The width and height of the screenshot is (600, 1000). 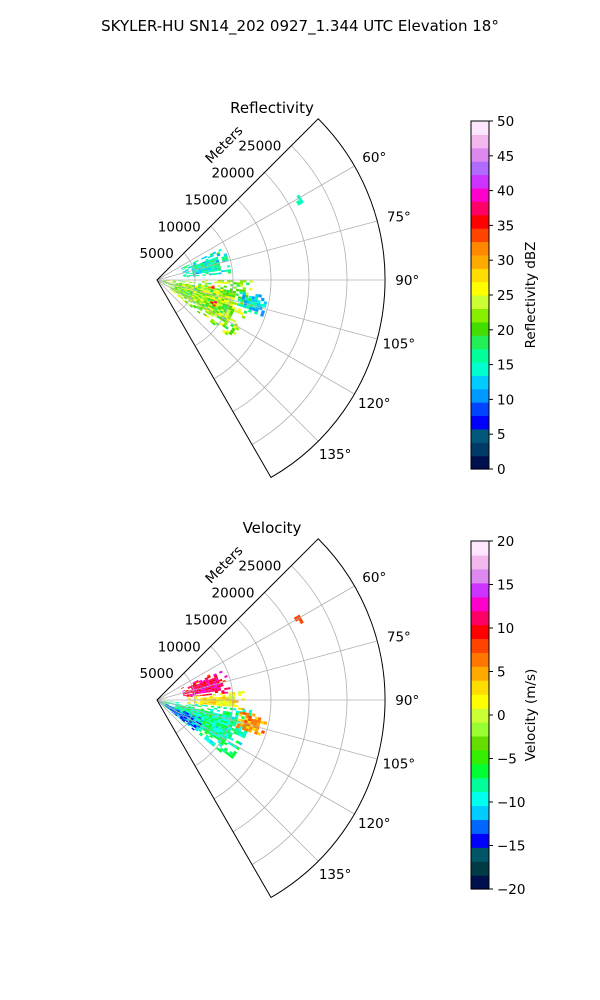 I want to click on colorbar-tick-label: 5, so click(x=501, y=435).